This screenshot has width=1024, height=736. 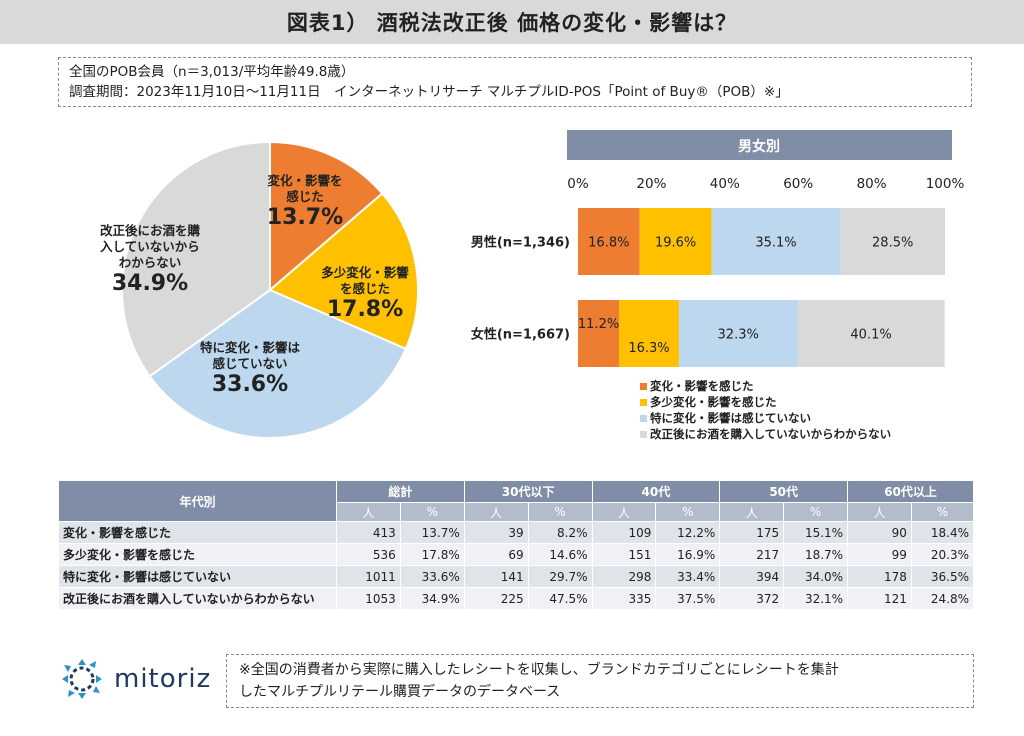 I want to click on pie-chart-svg, so click(x=270, y=289).